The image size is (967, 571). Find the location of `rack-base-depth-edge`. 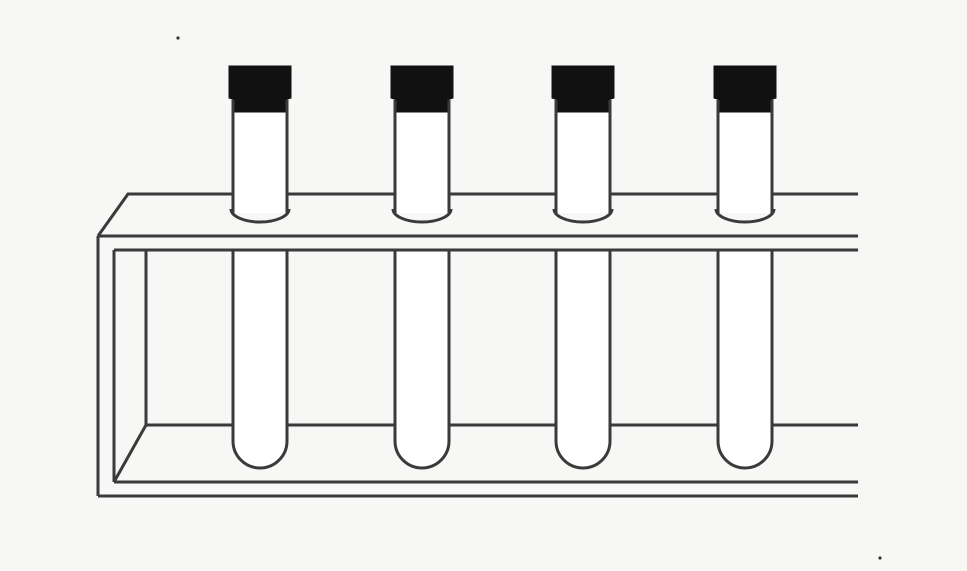

rack-base-depth-edge is located at coordinates (130, 453).